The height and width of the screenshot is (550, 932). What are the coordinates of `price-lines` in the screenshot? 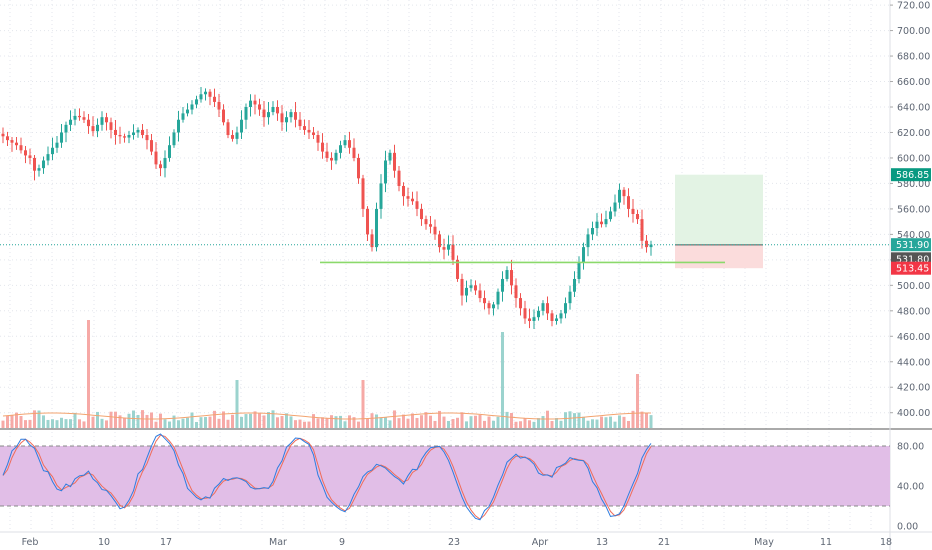 It's located at (445, 254).